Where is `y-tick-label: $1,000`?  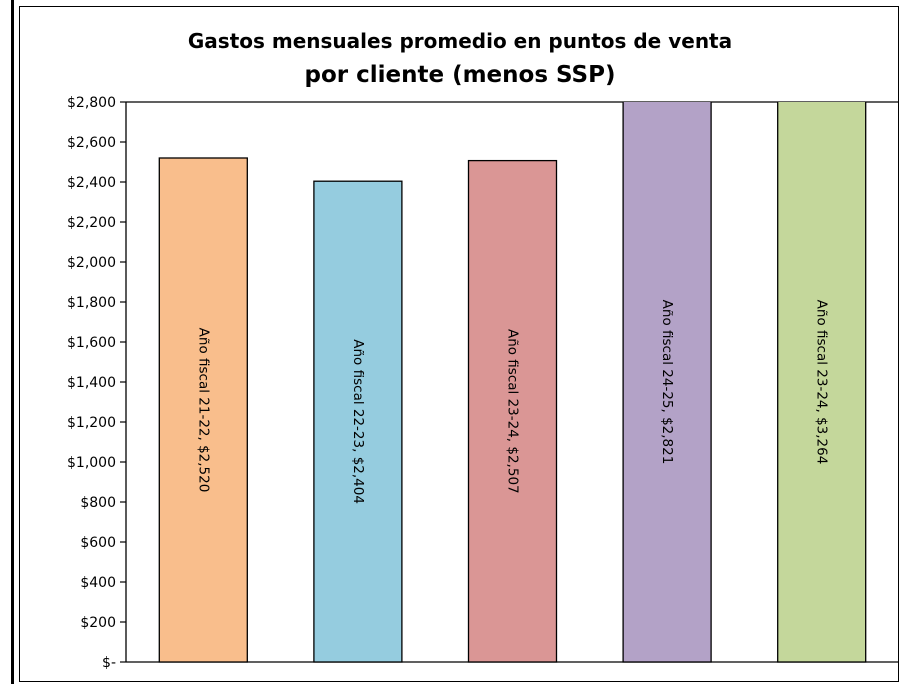 y-tick-label: $1,000 is located at coordinates (91, 463).